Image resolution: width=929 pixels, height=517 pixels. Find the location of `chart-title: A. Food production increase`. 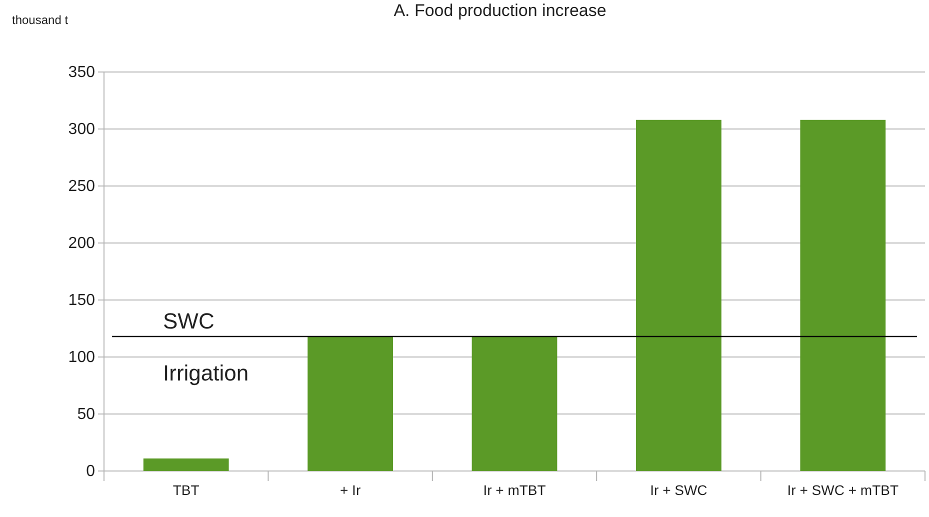

chart-title: A. Food production increase is located at coordinates (500, 10).